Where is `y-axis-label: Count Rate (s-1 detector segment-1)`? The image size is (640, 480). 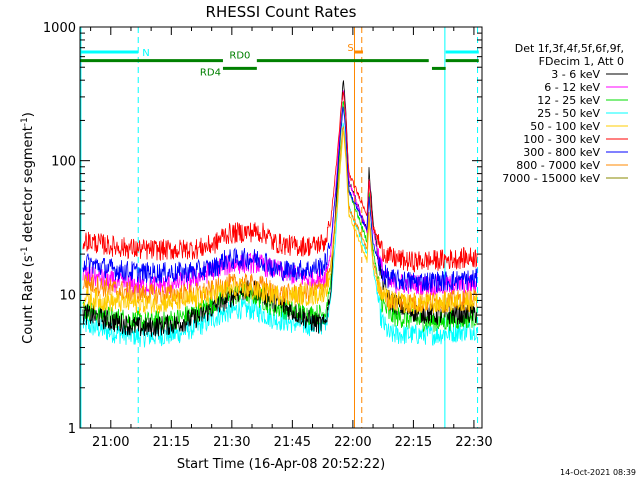
y-axis-label: Count Rate (s-1 detector segment-1) is located at coordinates (28, 228).